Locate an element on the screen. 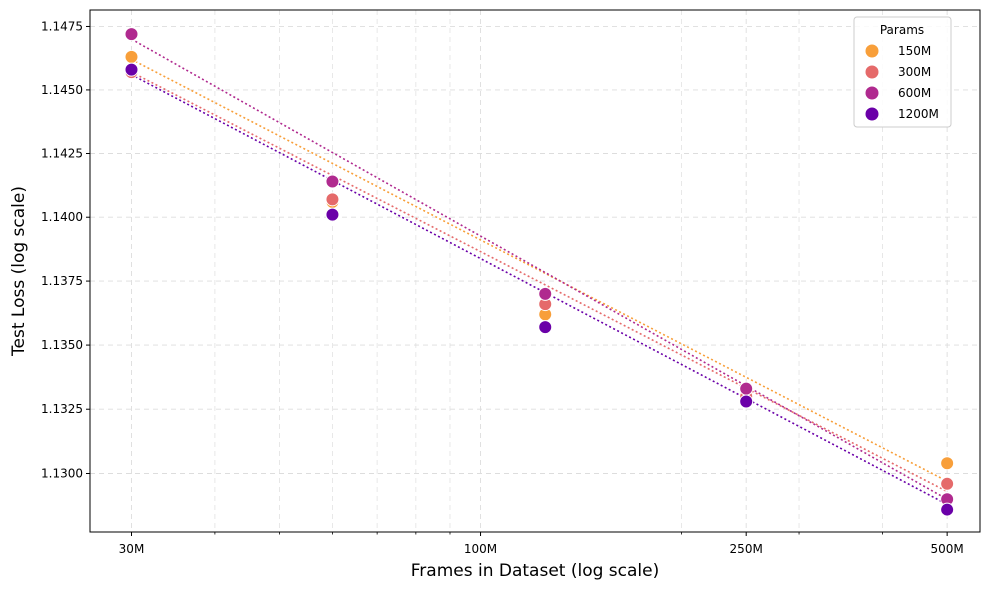  x-tick-label: 30M is located at coordinates (132, 549).